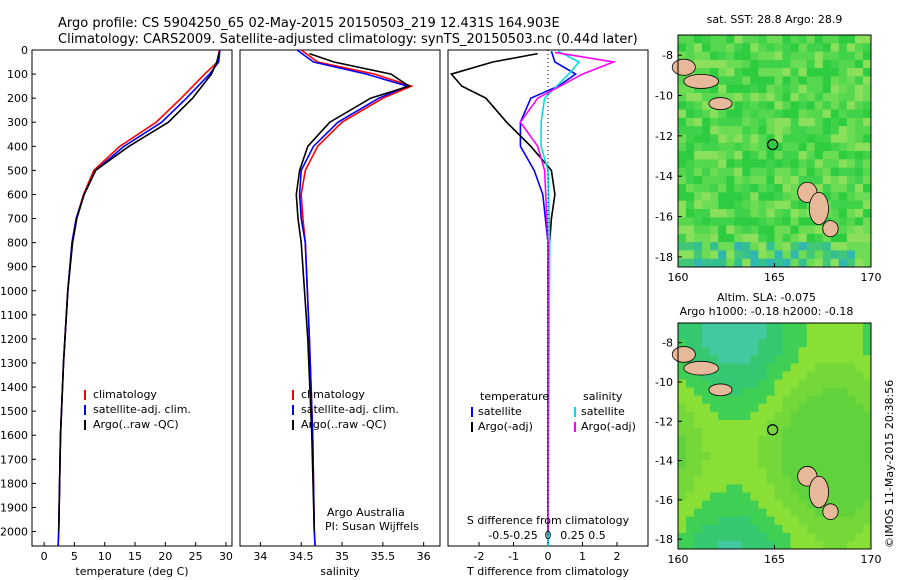 The height and width of the screenshot is (580, 900). Describe the element at coordinates (667, 343) in the screenshot. I see `sla-map-y-tick-label: -8` at that location.